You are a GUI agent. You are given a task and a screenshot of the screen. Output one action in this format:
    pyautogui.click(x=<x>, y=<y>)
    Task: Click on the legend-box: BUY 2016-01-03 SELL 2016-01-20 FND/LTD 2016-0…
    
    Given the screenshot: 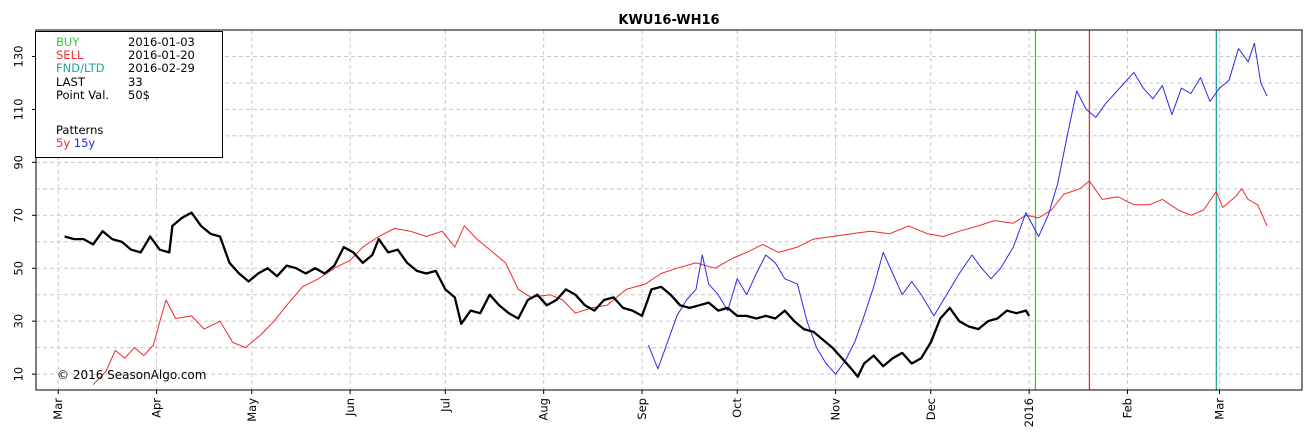 What is the action you would take?
    pyautogui.click(x=129, y=94)
    